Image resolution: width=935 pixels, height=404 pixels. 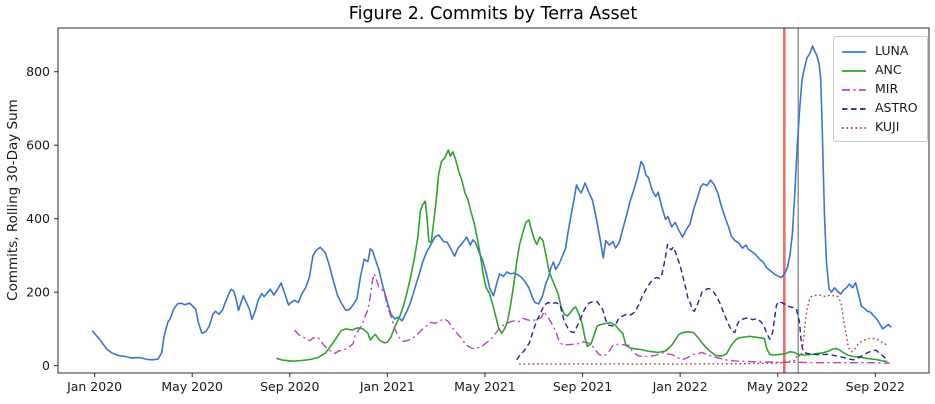 I want to click on chart-title: Figure 2. Commits by Terra Asset, so click(x=493, y=14).